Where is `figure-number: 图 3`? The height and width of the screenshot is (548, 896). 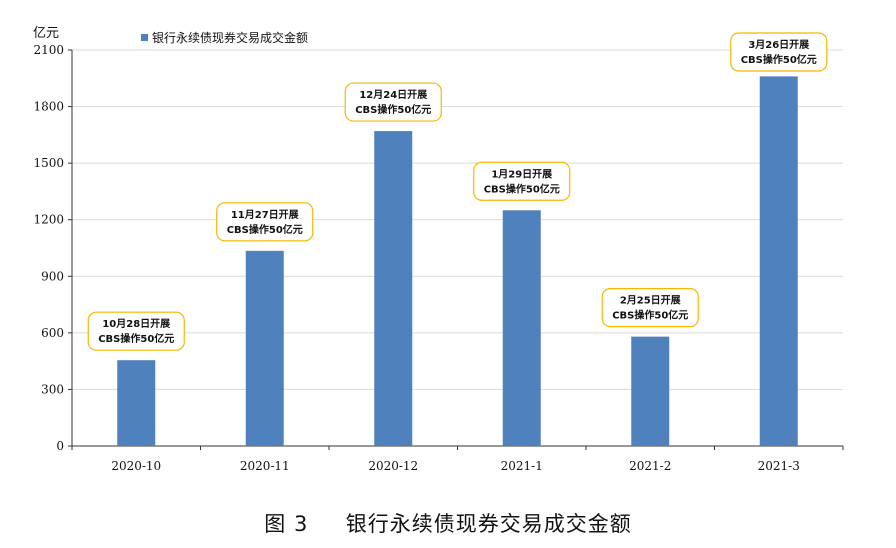 figure-number: 图 3 is located at coordinates (286, 524).